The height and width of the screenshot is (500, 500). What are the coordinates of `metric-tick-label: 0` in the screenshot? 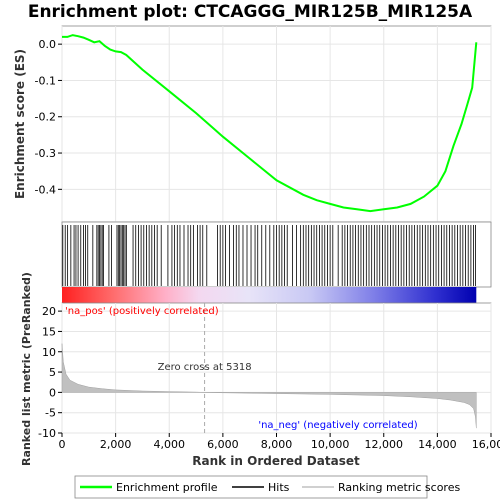 It's located at (52, 392).